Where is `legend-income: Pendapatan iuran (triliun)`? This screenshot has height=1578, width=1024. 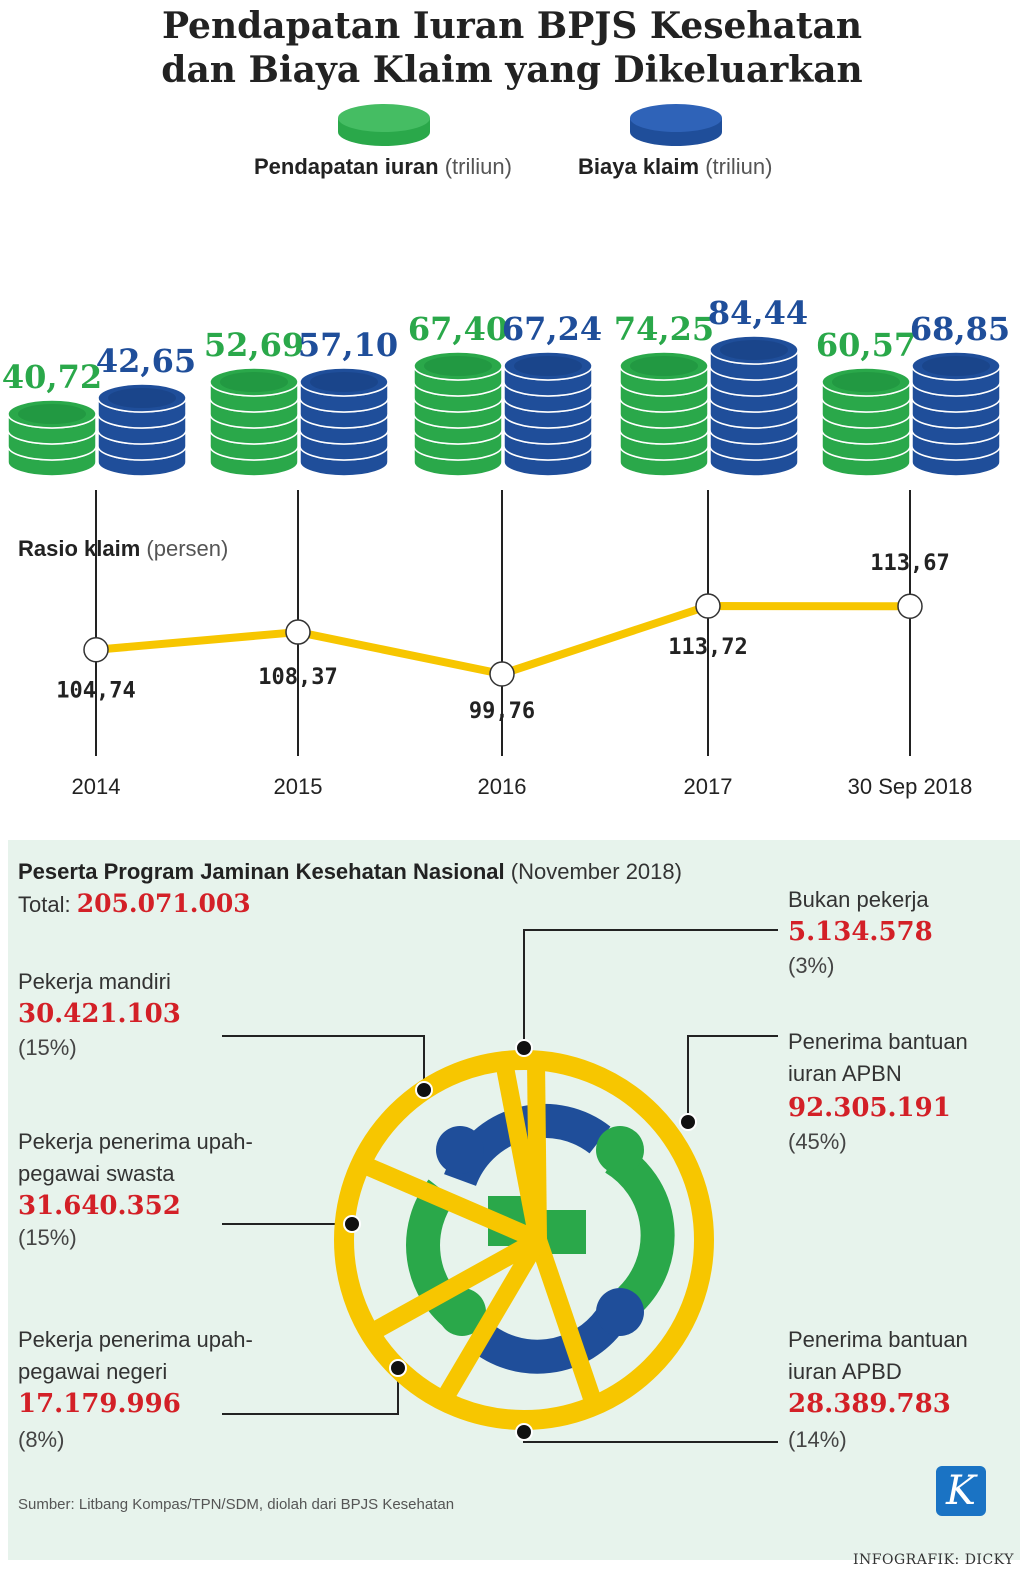
legend-income: Pendapatan iuran (triliun) is located at coordinates (383, 167).